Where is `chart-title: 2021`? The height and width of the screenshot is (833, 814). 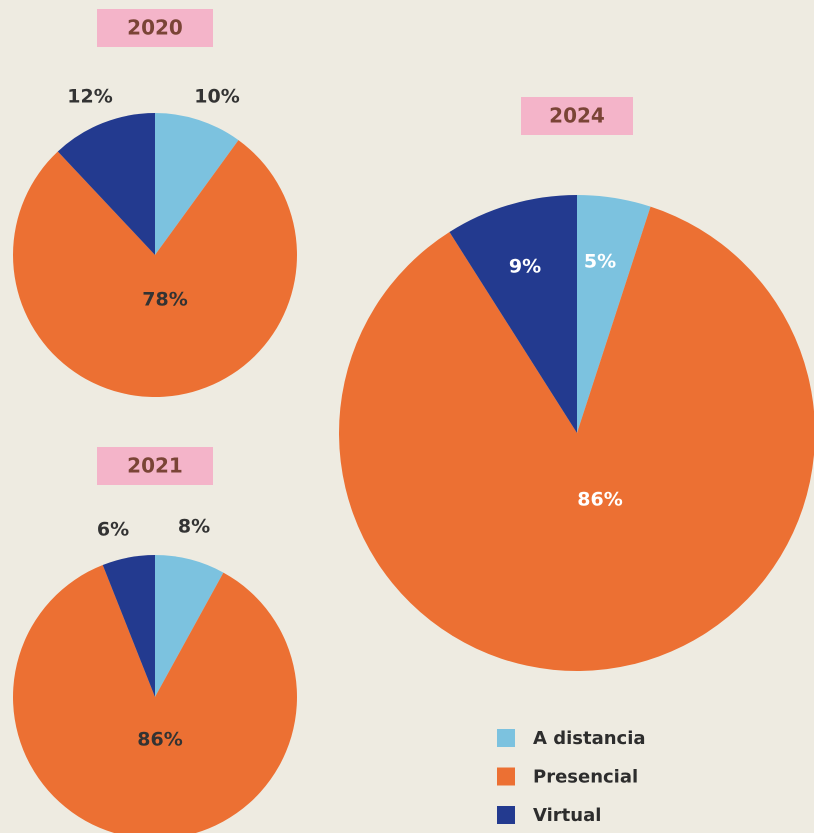
chart-title: 2021 is located at coordinates (155, 466).